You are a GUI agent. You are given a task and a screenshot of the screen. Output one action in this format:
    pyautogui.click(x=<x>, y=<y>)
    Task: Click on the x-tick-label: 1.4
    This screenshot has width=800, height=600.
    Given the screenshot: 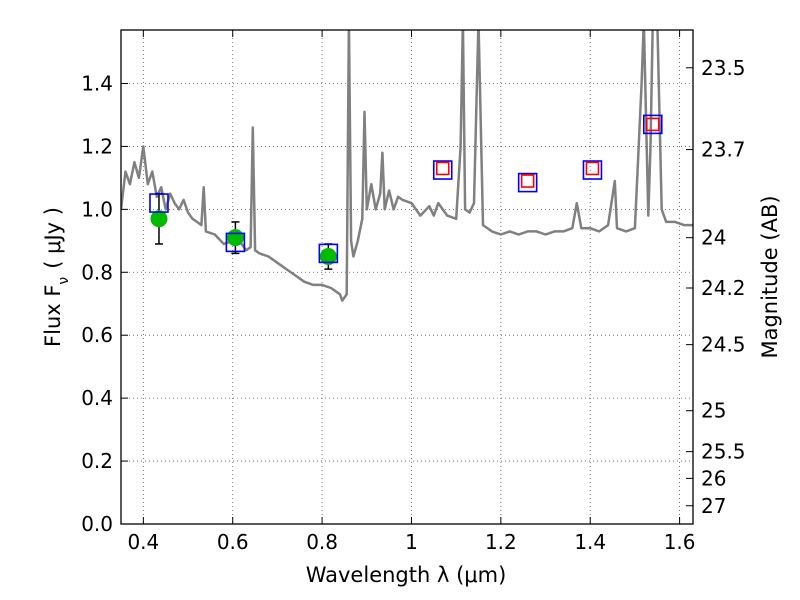 What is the action you would take?
    pyautogui.click(x=590, y=542)
    